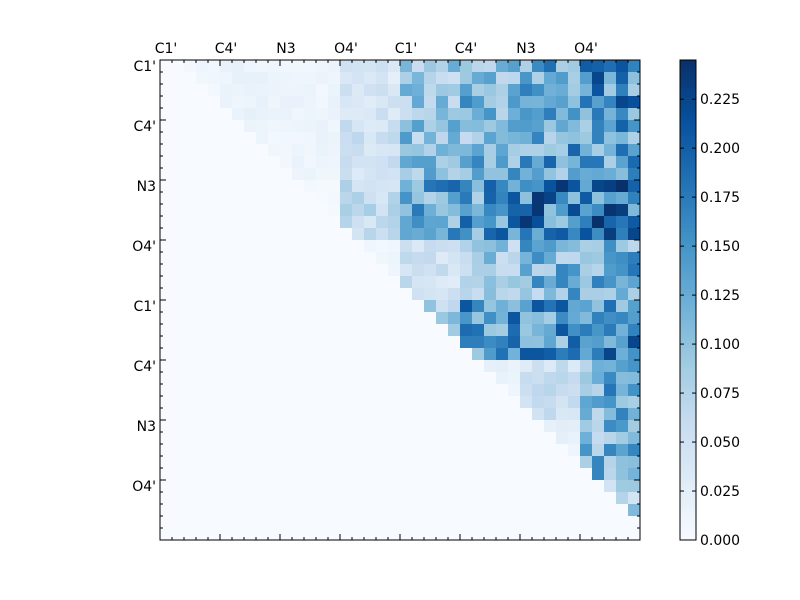 This screenshot has width=800, height=600. Describe the element at coordinates (144, 307) in the screenshot. I see `y-tick-label: C1'` at that location.